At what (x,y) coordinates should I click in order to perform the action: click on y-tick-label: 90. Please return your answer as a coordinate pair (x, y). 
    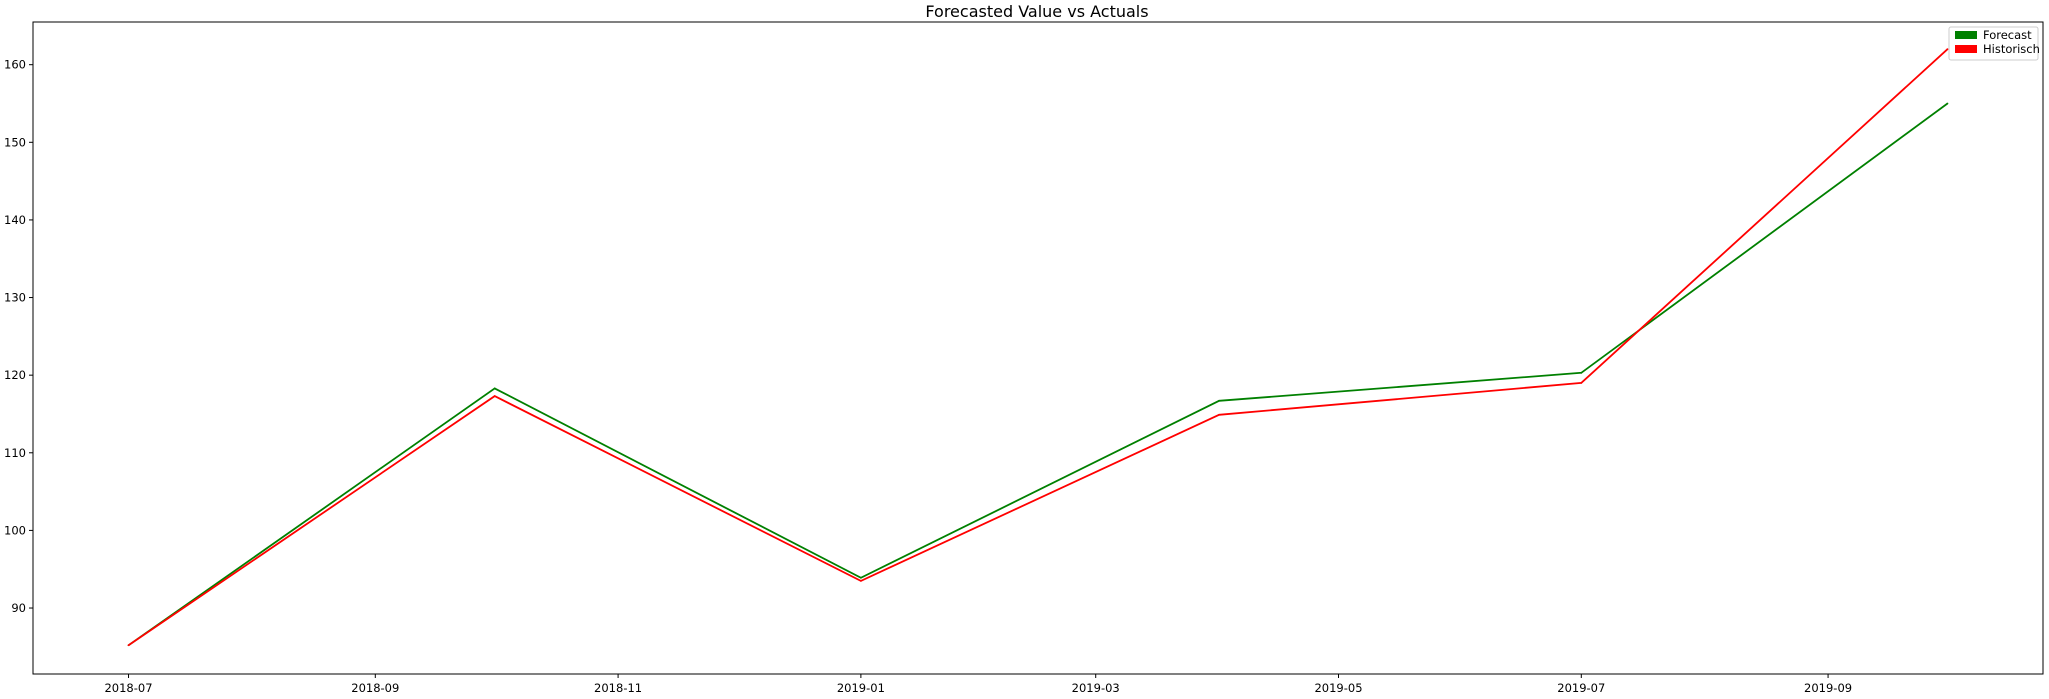
    Looking at the image, I should click on (18, 608).